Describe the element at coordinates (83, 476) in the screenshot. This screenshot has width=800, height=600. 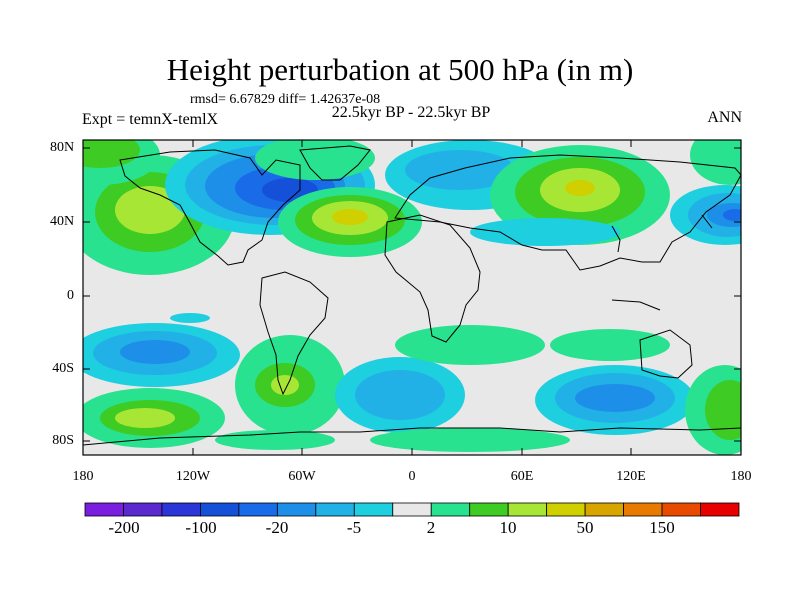
I see `lon-label-180w: 180` at that location.